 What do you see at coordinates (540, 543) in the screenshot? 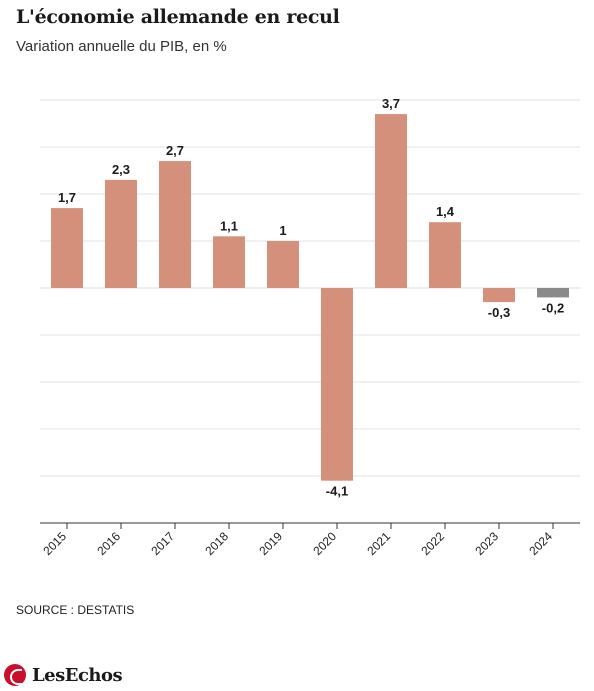
I see `x-tick-label-2024: 2024` at bounding box center [540, 543].